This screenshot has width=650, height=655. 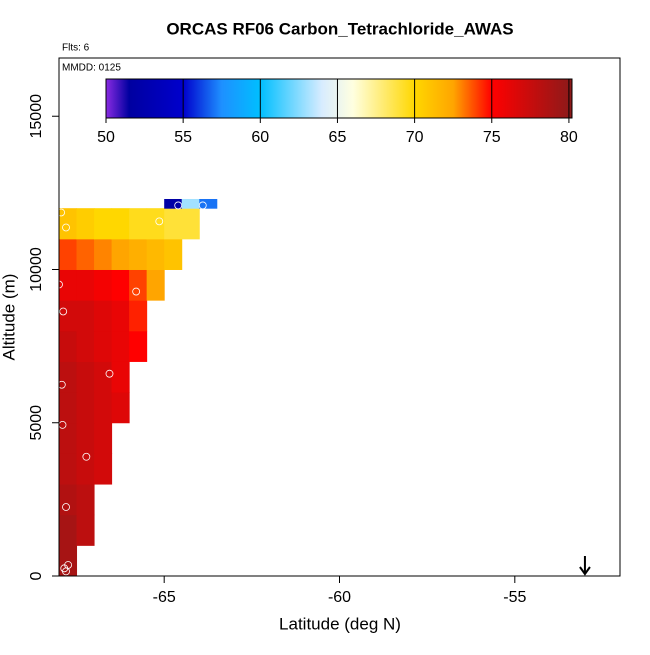 I want to click on y-tick-label: 15000, so click(x=36, y=116).